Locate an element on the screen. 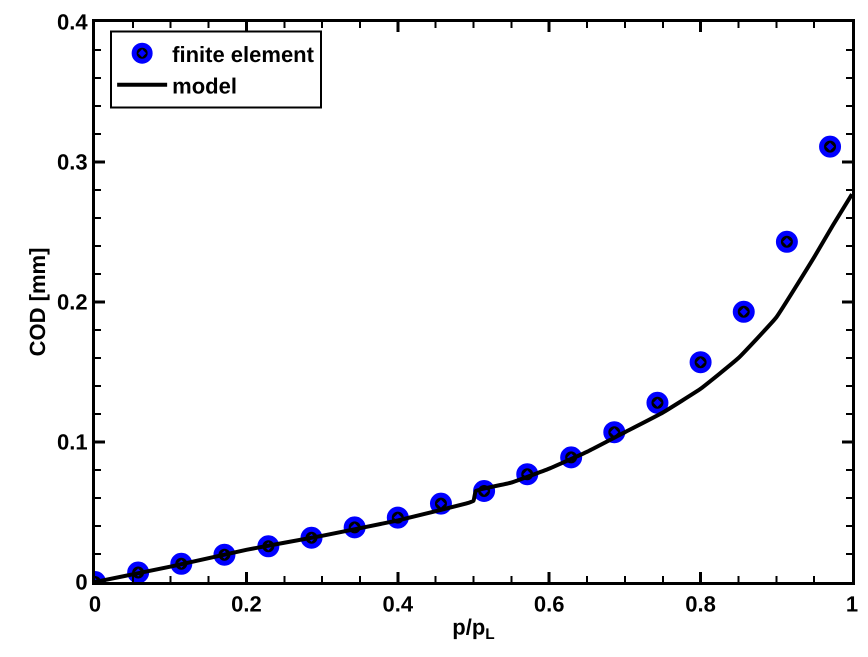 The image size is (868, 657). y-tick-label: 0 is located at coordinates (81, 582).